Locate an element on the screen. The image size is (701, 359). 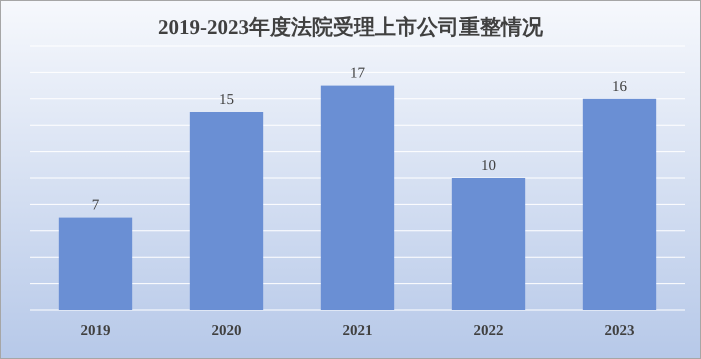
x-tick-label: 2020 is located at coordinates (227, 331).